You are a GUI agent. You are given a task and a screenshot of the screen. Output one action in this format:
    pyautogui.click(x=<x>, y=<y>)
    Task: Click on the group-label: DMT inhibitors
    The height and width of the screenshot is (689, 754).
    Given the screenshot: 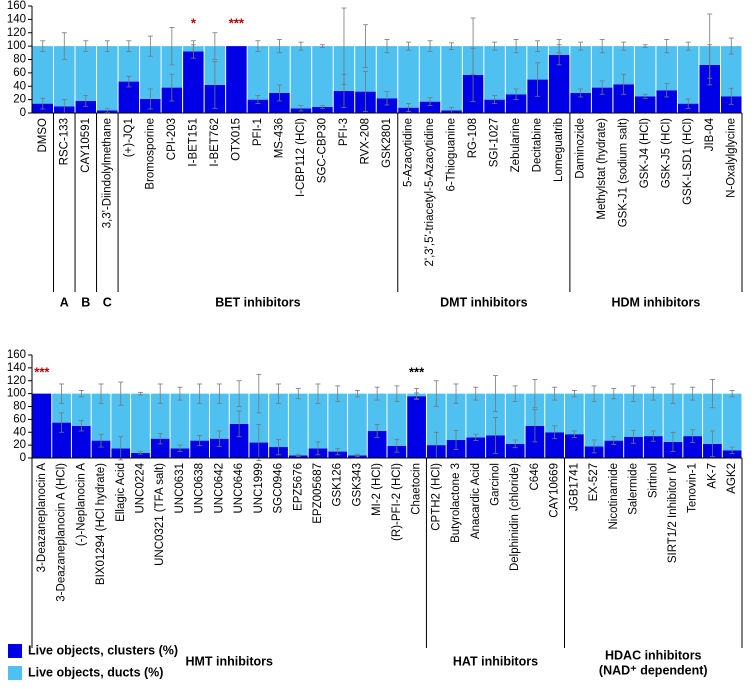 What is the action you would take?
    pyautogui.click(x=484, y=302)
    